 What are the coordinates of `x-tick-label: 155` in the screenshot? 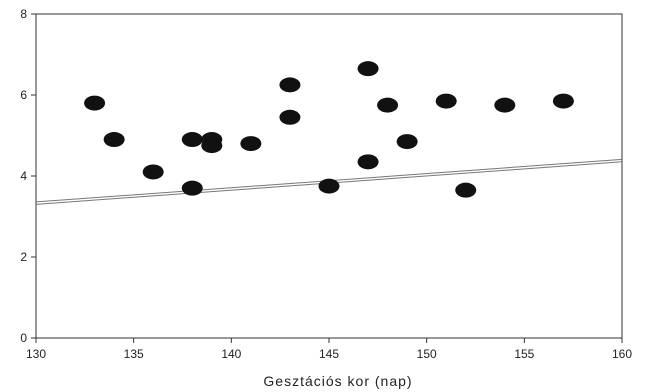 It's located at (524, 354).